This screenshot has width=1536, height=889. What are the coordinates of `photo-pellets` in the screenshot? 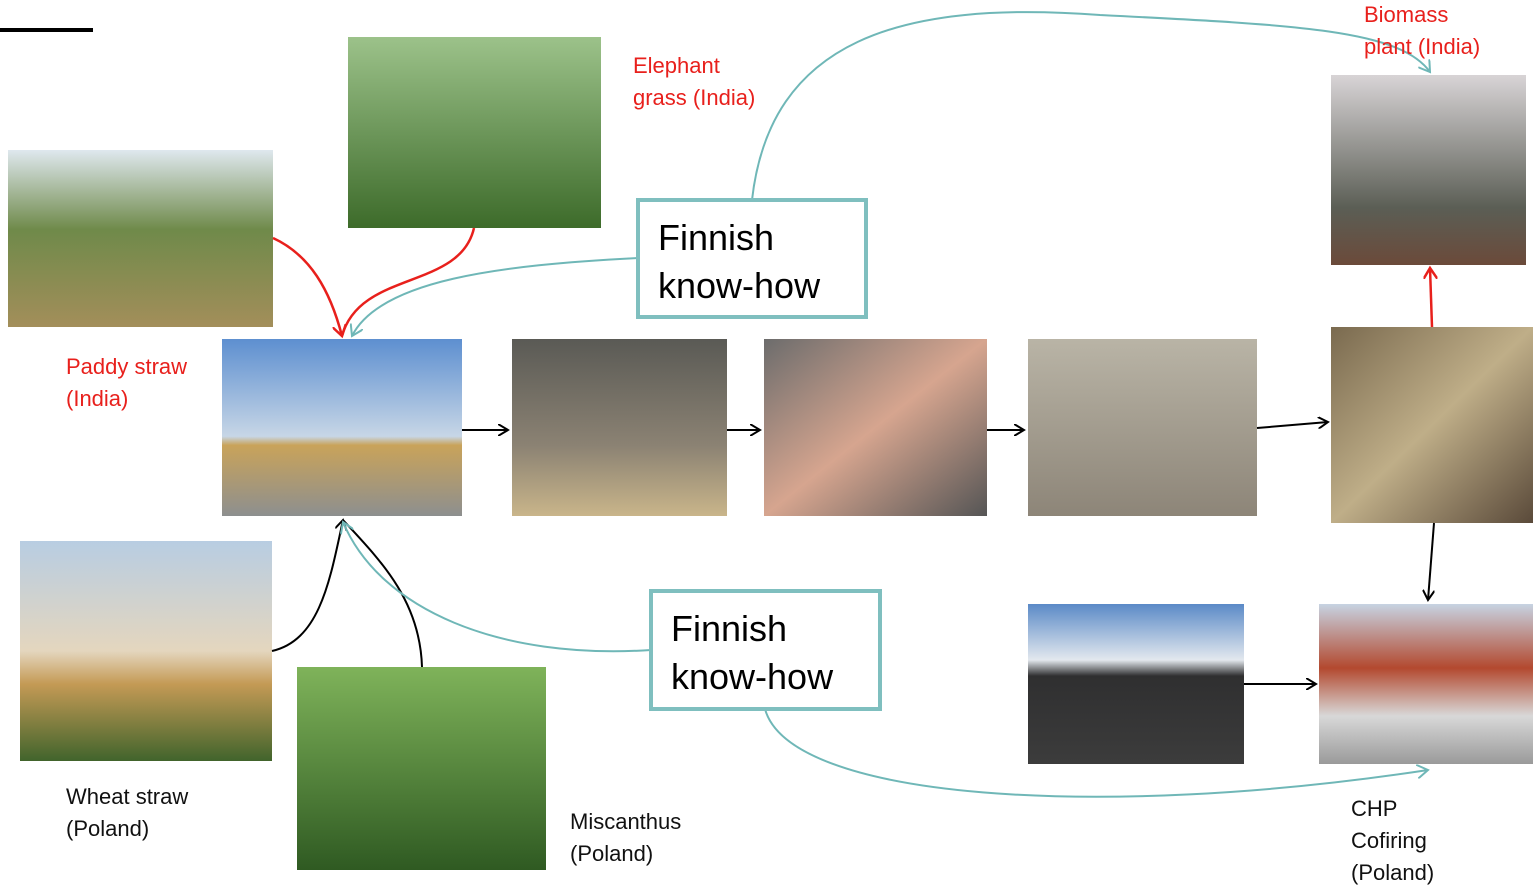 It's located at (1432, 425).